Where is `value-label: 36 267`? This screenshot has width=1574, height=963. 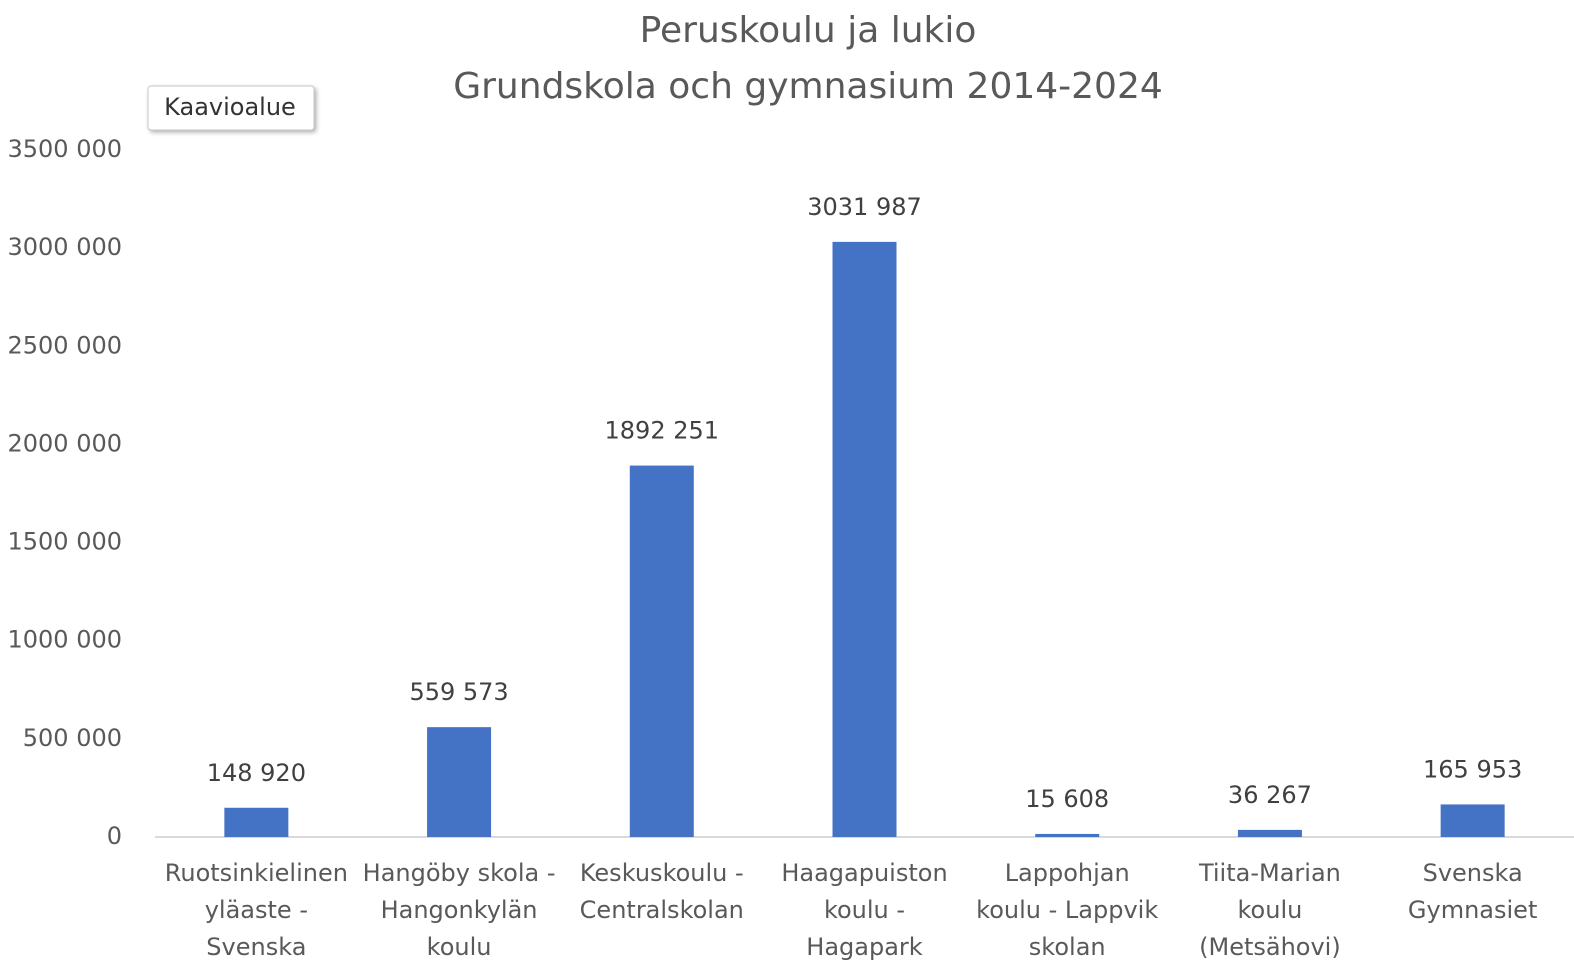 value-label: 36 267 is located at coordinates (1270, 795).